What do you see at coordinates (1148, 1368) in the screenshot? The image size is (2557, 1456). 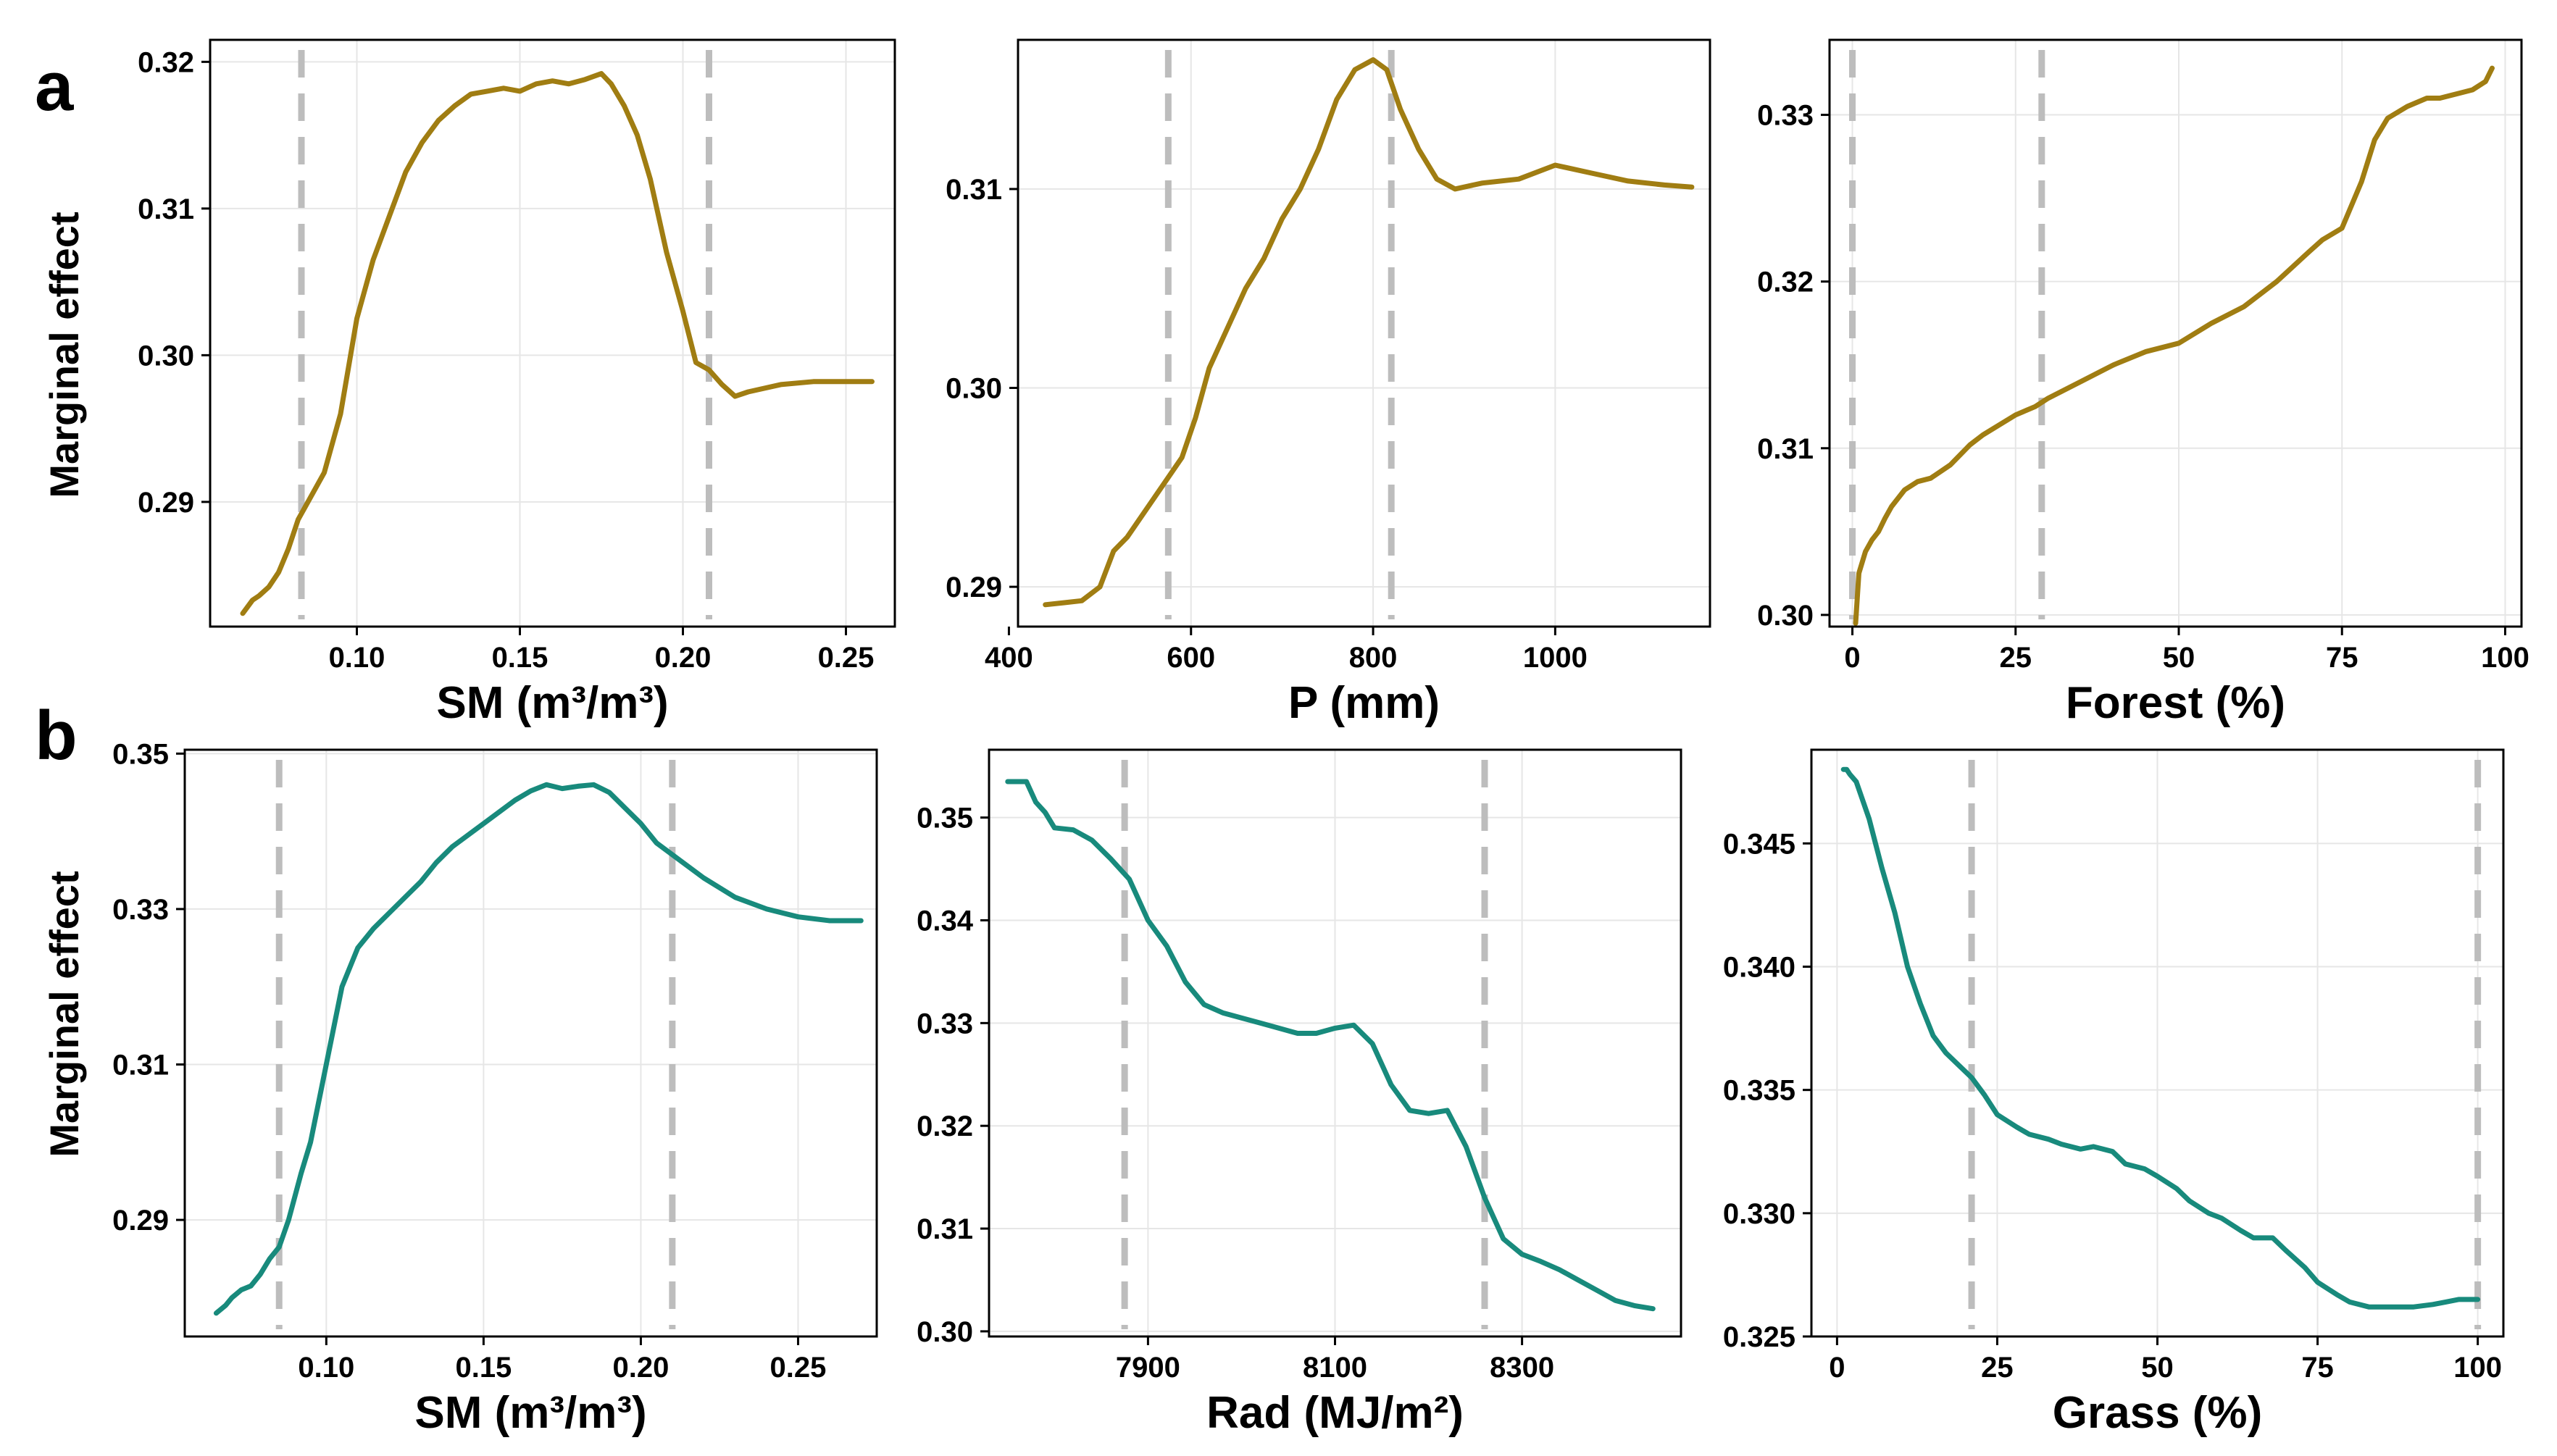 I see `x-tick-label: 7900` at bounding box center [1148, 1368].